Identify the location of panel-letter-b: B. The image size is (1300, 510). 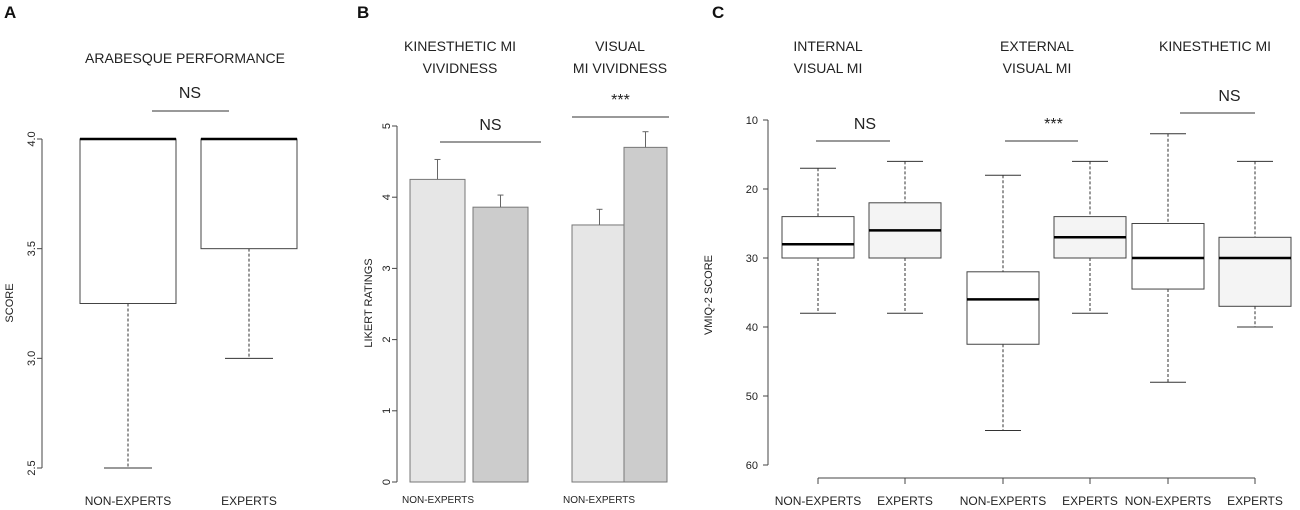
(363, 12).